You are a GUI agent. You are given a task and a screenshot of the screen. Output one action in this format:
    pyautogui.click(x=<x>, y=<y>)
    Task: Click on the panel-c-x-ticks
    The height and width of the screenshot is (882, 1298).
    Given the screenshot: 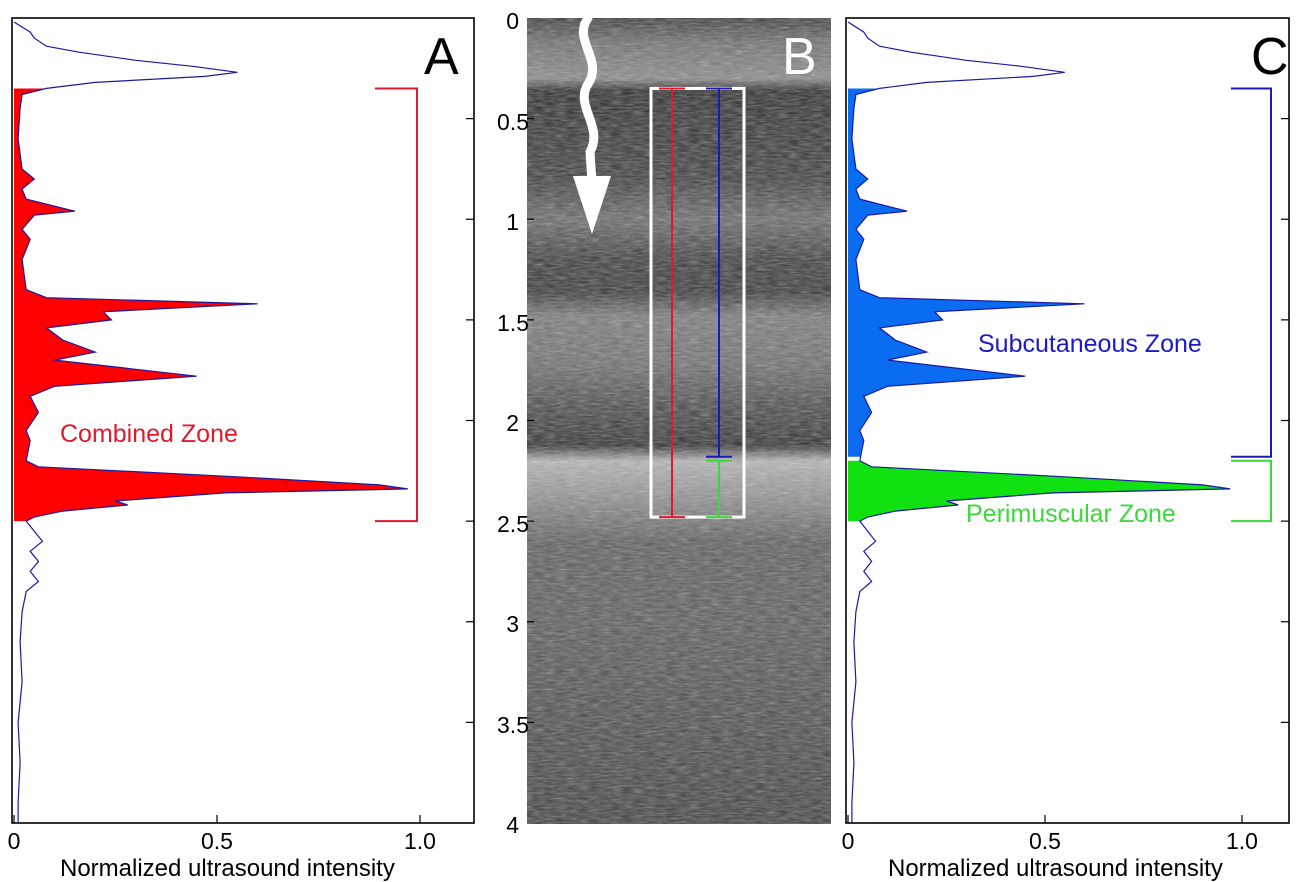 What is the action you would take?
    pyautogui.click(x=1045, y=819)
    